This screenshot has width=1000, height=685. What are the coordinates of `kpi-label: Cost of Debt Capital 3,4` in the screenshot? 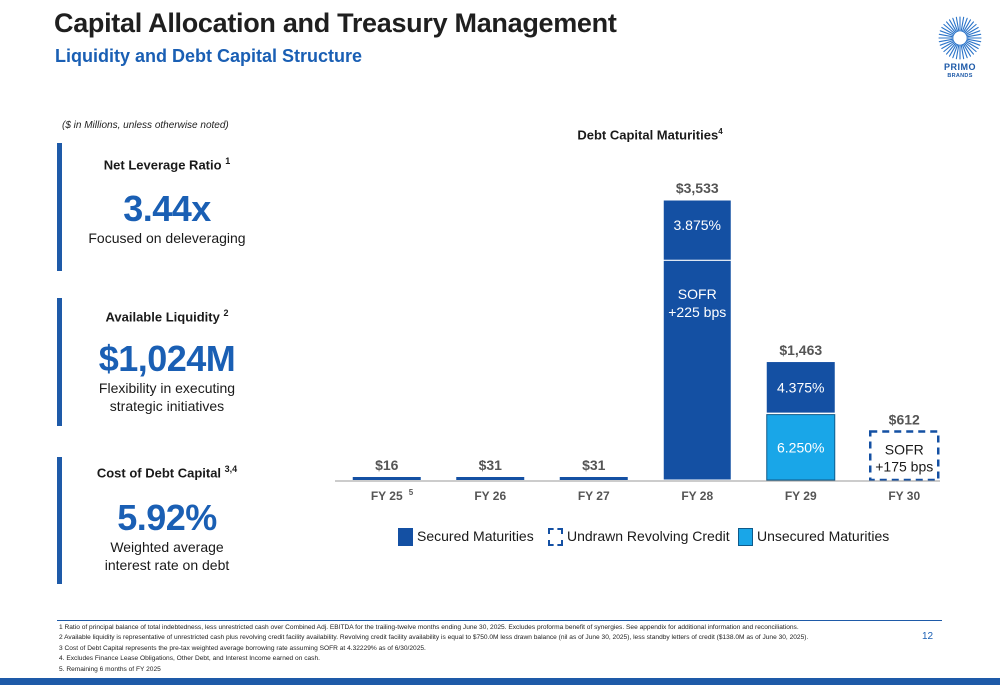 It's located at (167, 472).